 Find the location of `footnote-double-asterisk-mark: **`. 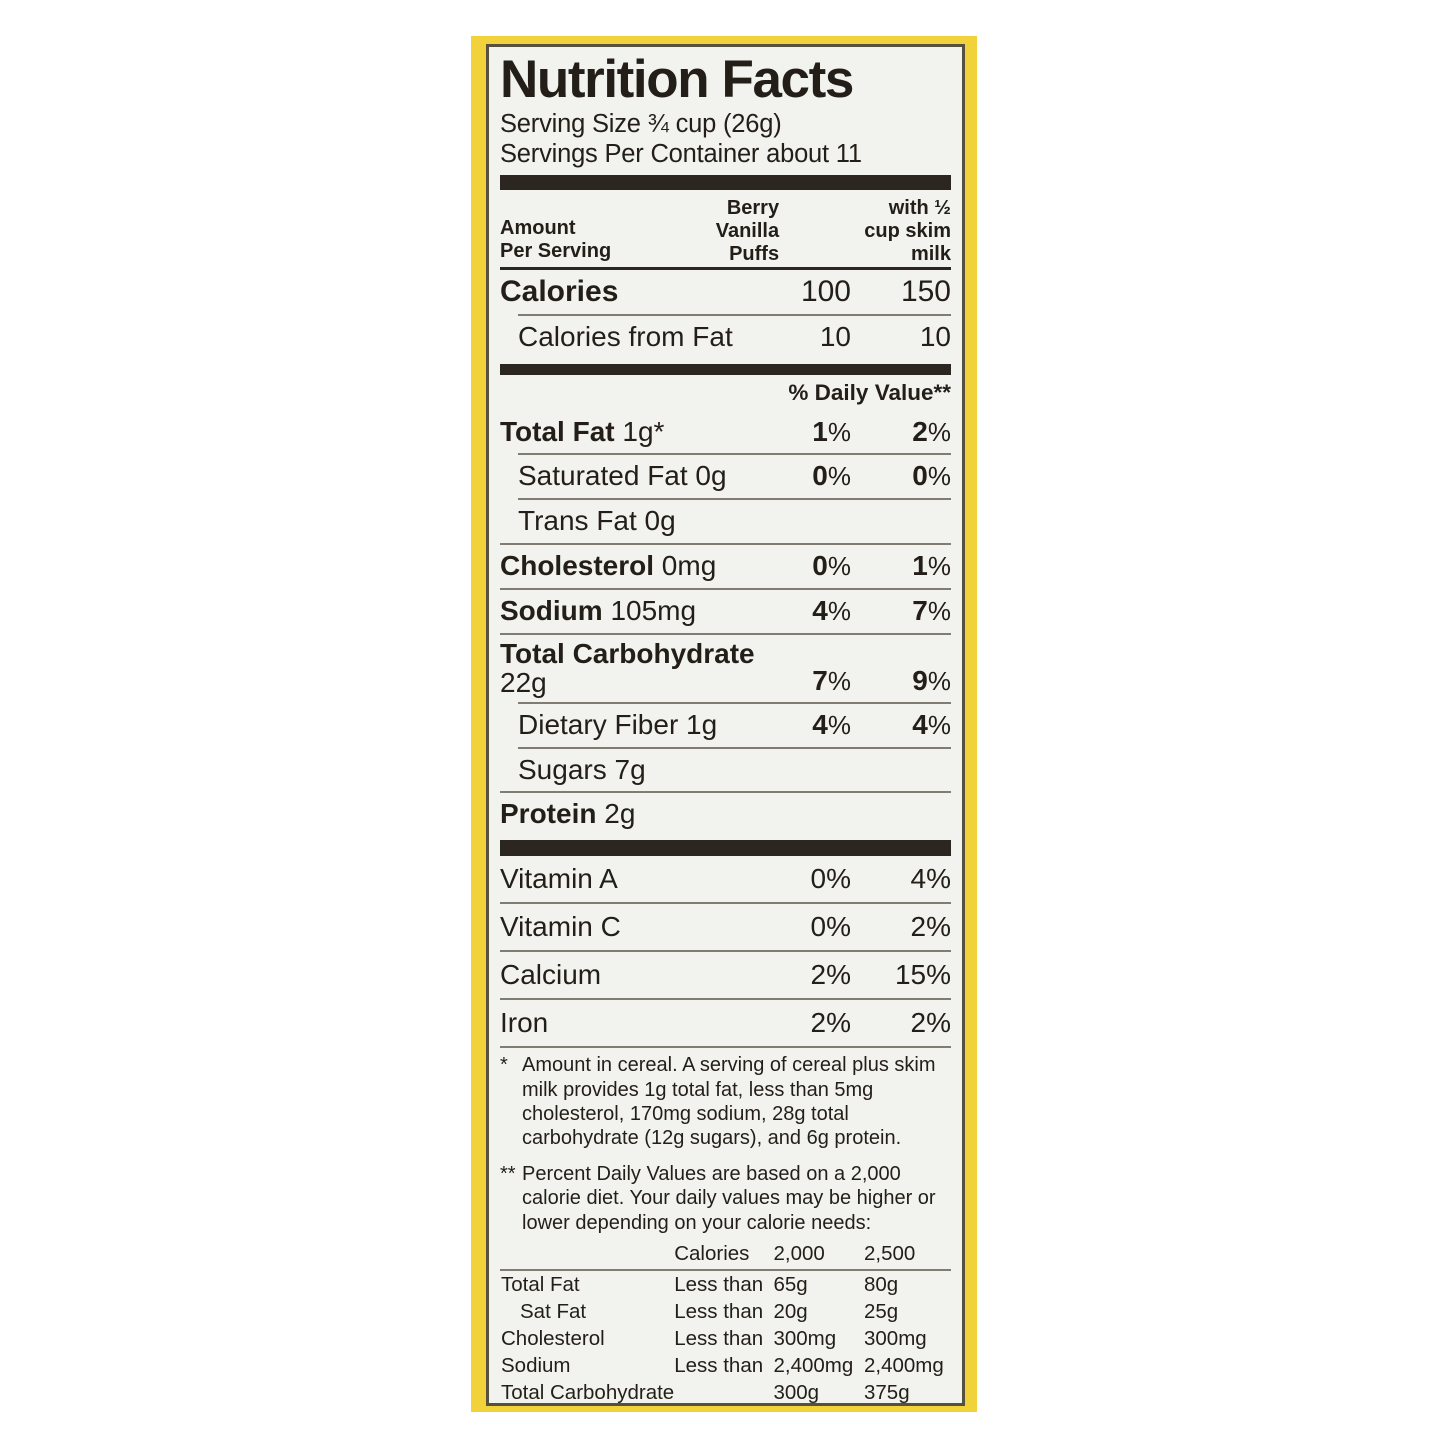

footnote-double-asterisk-mark: ** is located at coordinates (508, 1173).